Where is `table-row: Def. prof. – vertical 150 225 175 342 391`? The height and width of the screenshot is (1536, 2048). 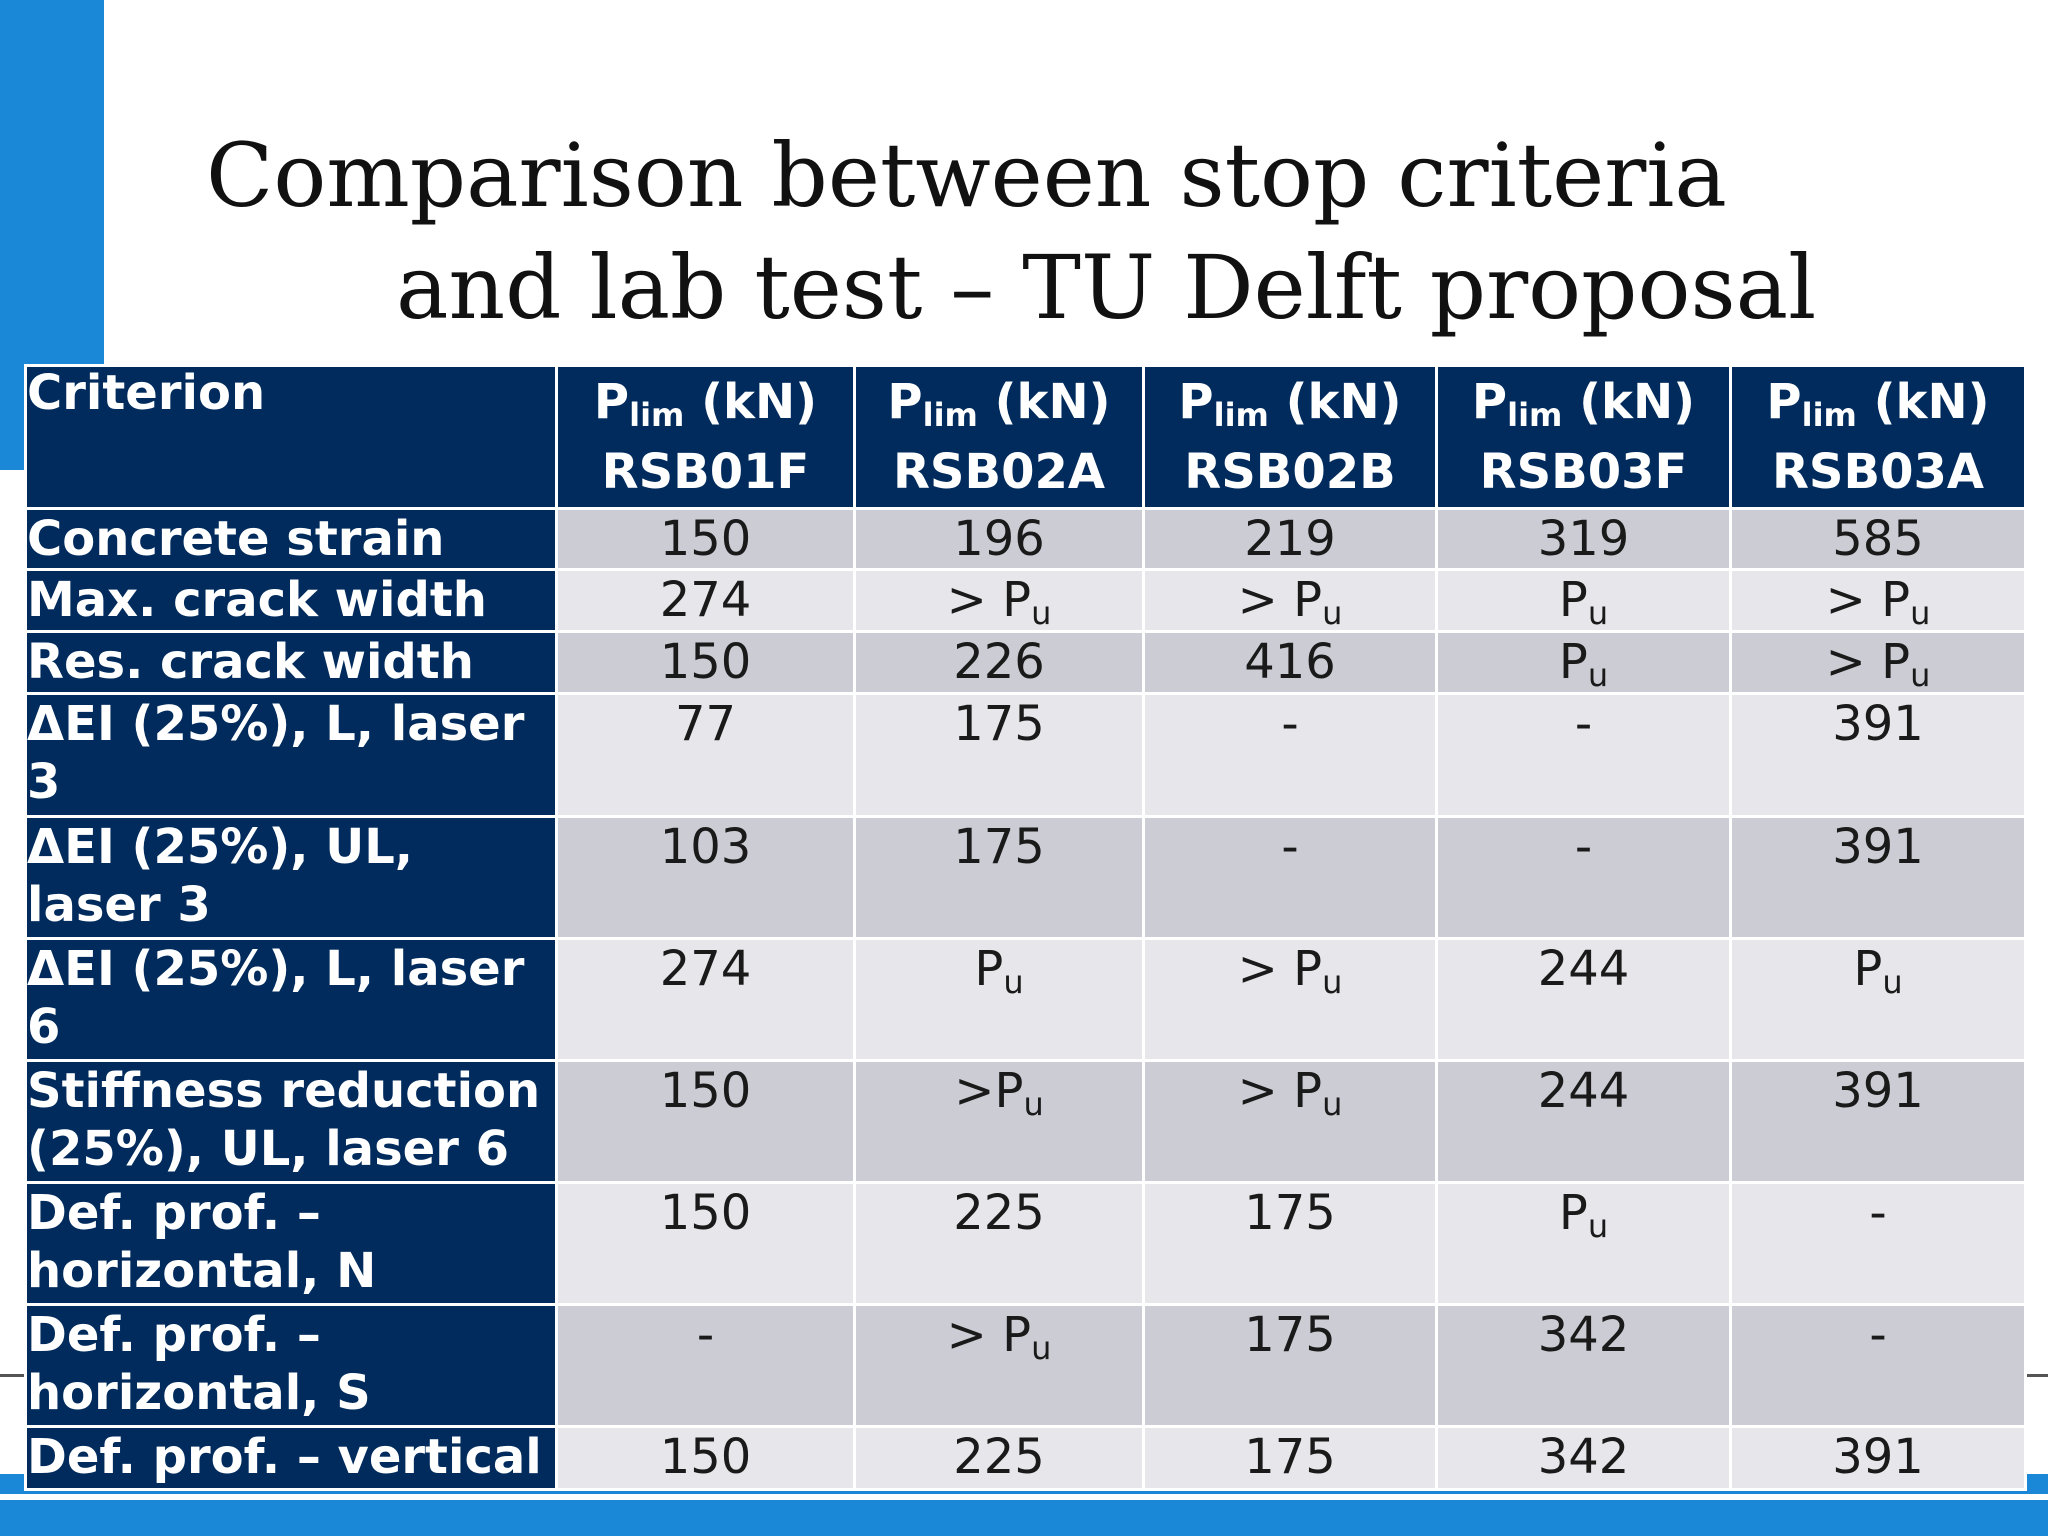
table-row: Def. prof. – vertical 150 225 175 342 391 is located at coordinates (1025, 1458).